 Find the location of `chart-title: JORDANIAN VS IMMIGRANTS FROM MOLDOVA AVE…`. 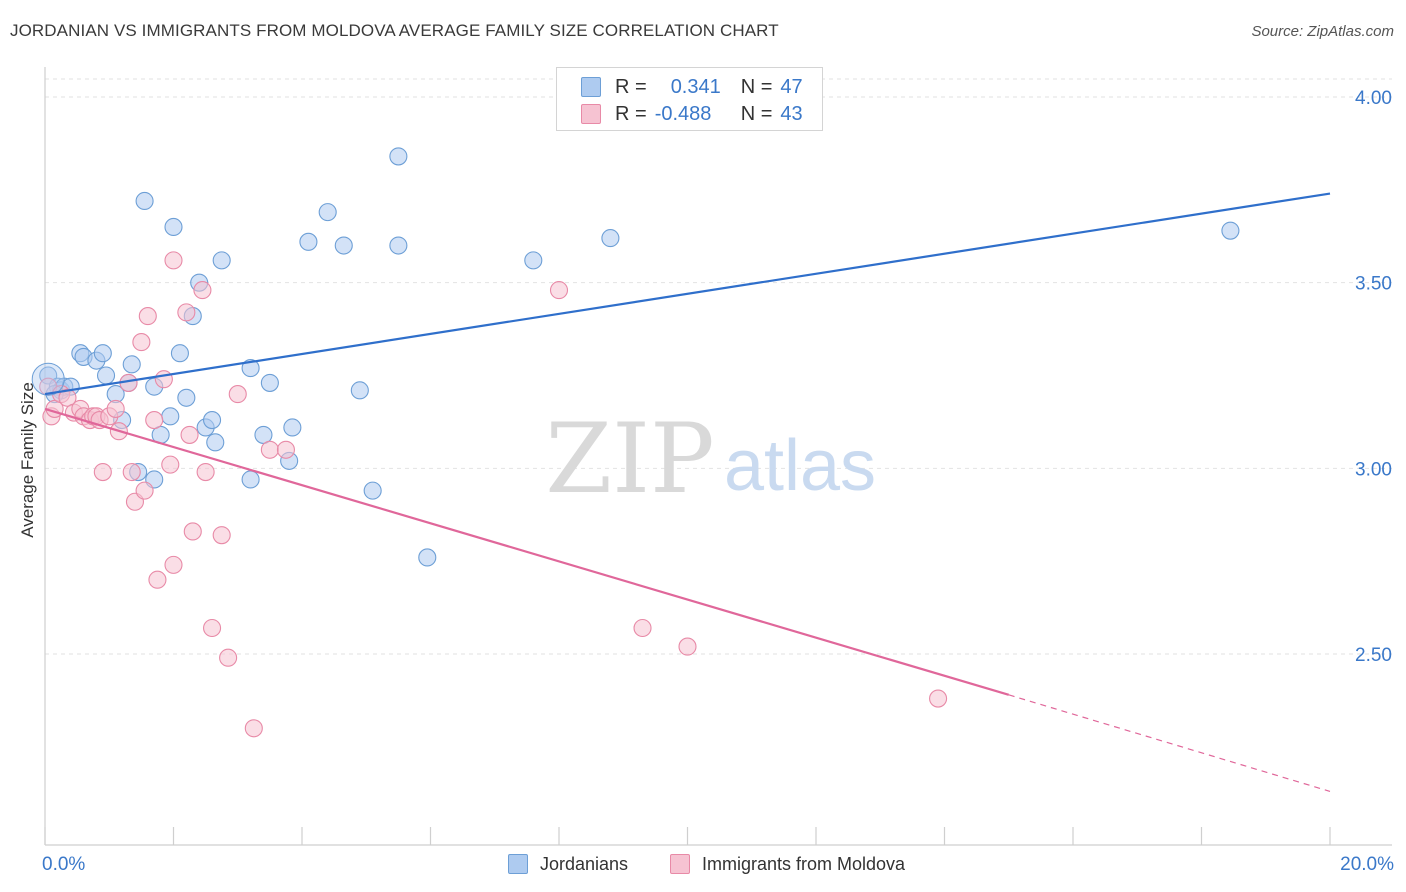

chart-title: JORDANIAN VS IMMIGRANTS FROM MOLDOVA AVE… is located at coordinates (394, 30).